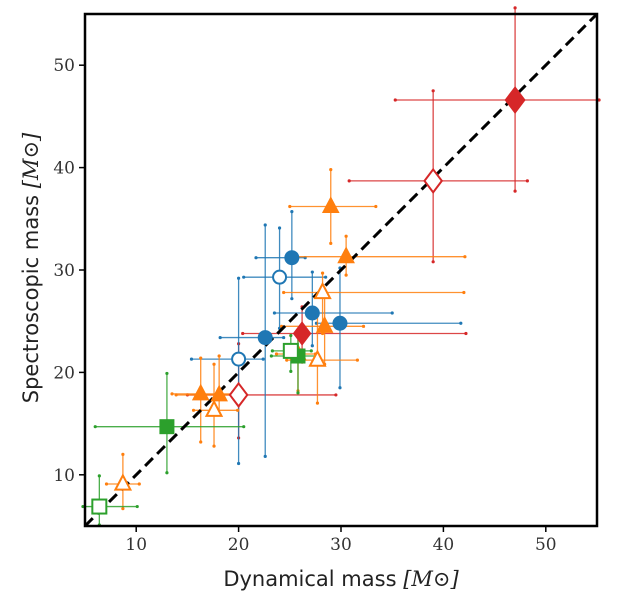  What do you see at coordinates (546, 545) in the screenshot?
I see `x-tick-label-50: 50` at bounding box center [546, 545].